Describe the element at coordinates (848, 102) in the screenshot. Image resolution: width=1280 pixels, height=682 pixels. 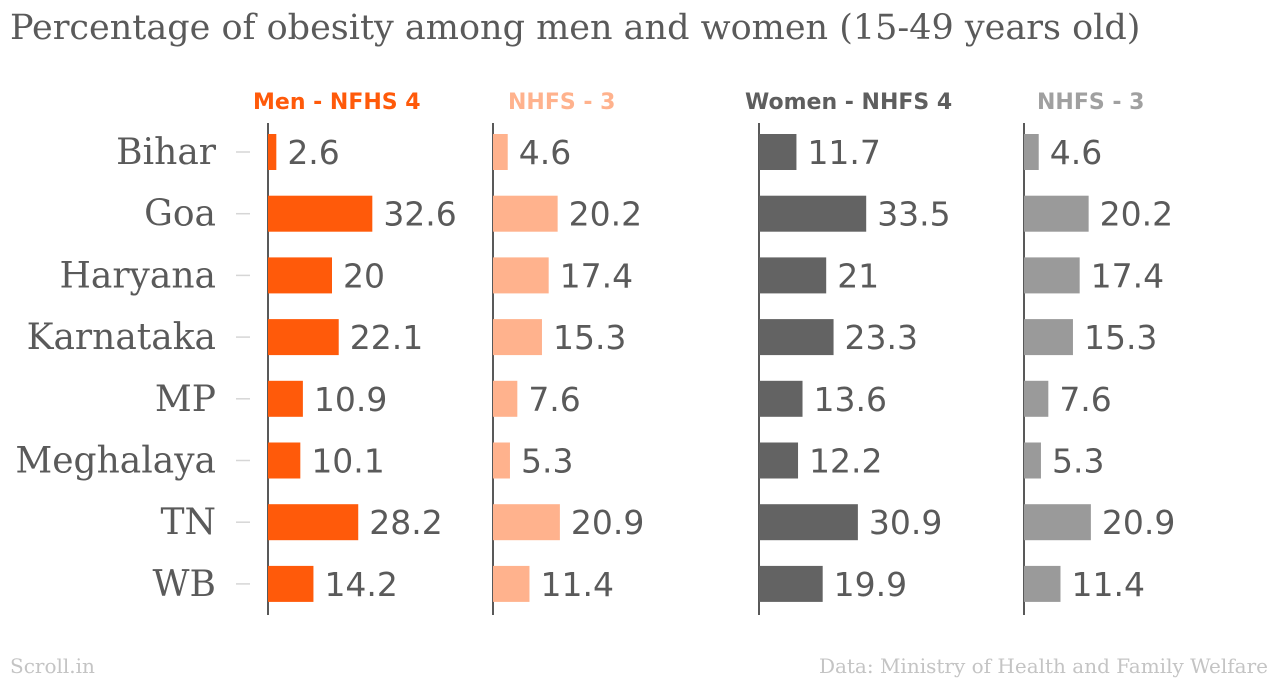
I see `series-header-3: Women - NHFS 4` at that location.